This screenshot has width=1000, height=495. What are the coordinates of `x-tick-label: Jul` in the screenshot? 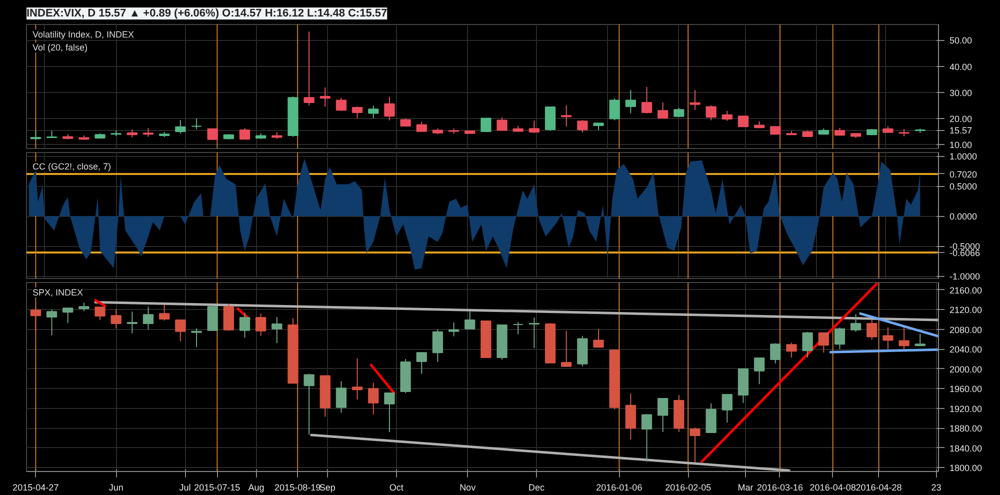 It's located at (185, 487).